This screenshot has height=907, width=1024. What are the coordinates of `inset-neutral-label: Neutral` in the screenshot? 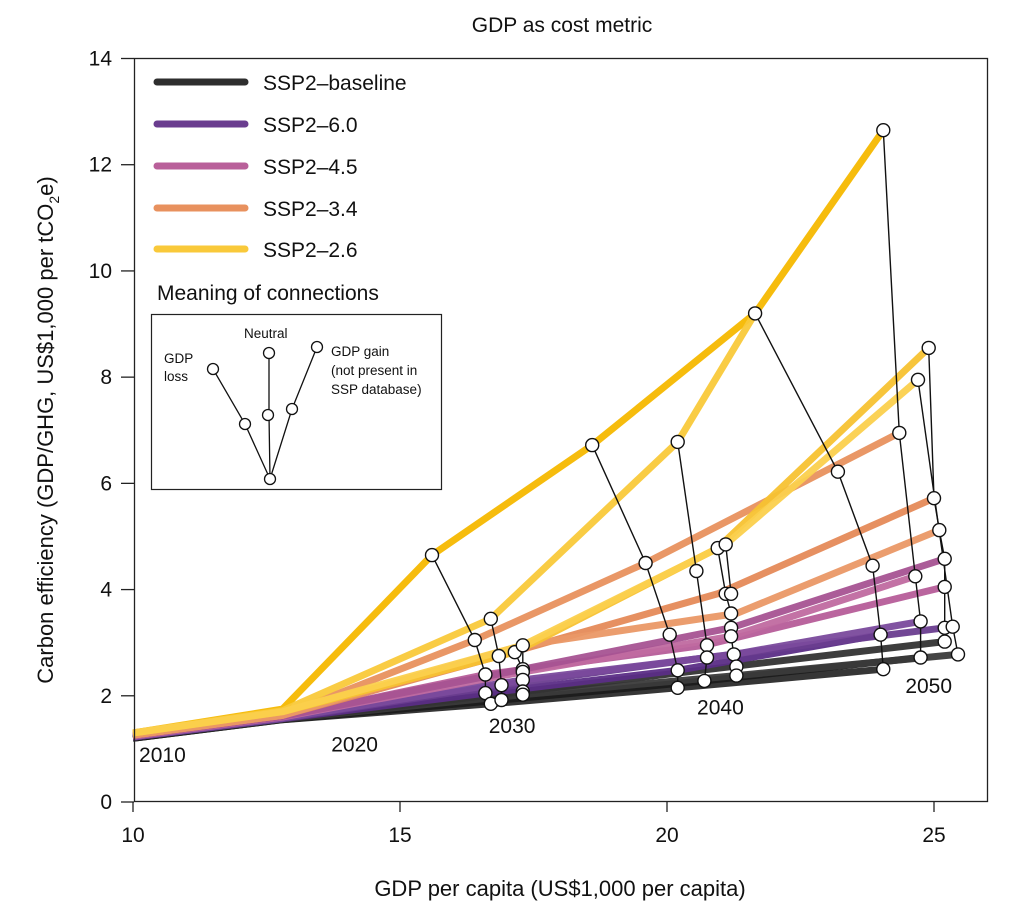 It's located at (266, 333).